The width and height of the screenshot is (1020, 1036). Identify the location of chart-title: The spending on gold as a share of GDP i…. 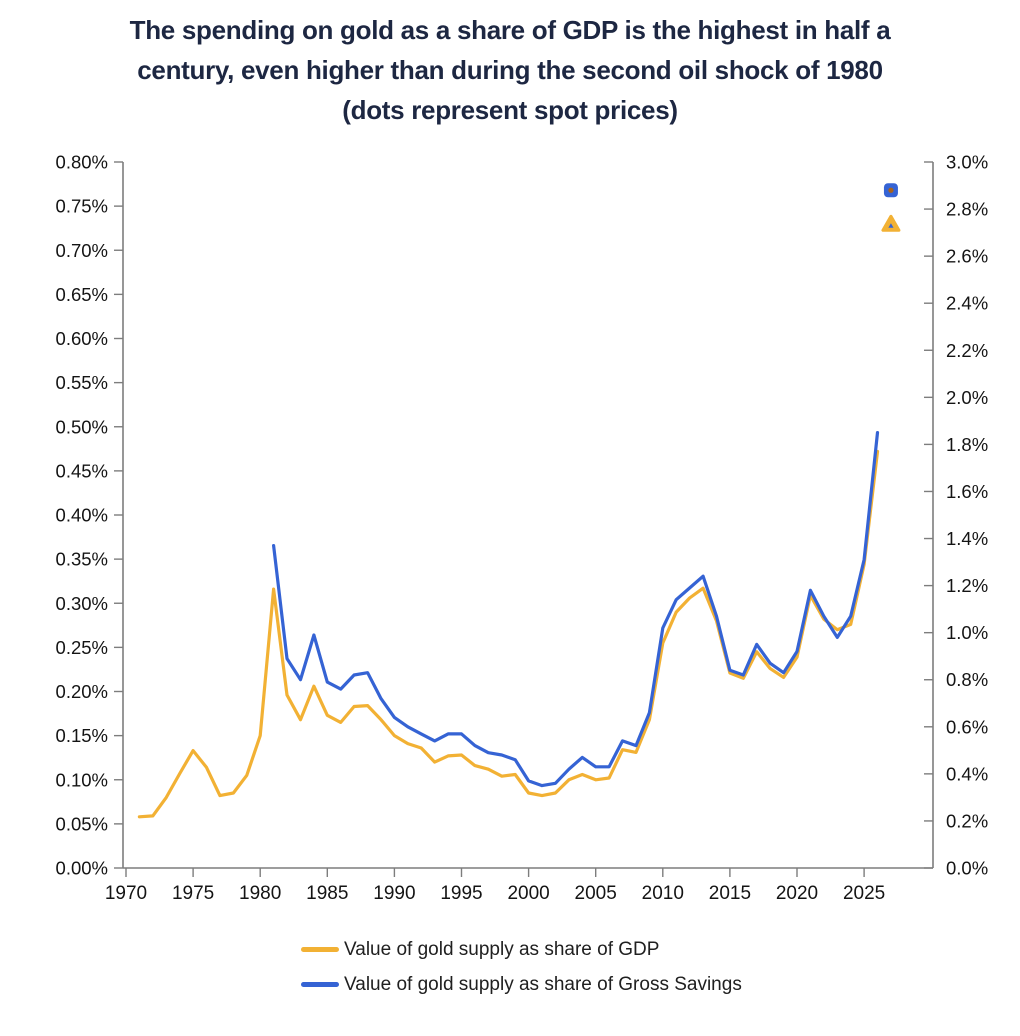
(510, 70).